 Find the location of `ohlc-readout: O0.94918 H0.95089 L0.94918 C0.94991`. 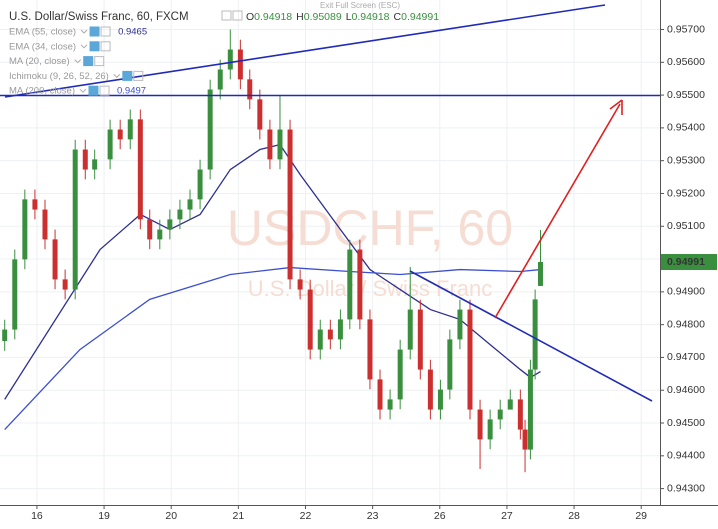

ohlc-readout: O0.94918 H0.95089 L0.94918 C0.94991 is located at coordinates (342, 17).